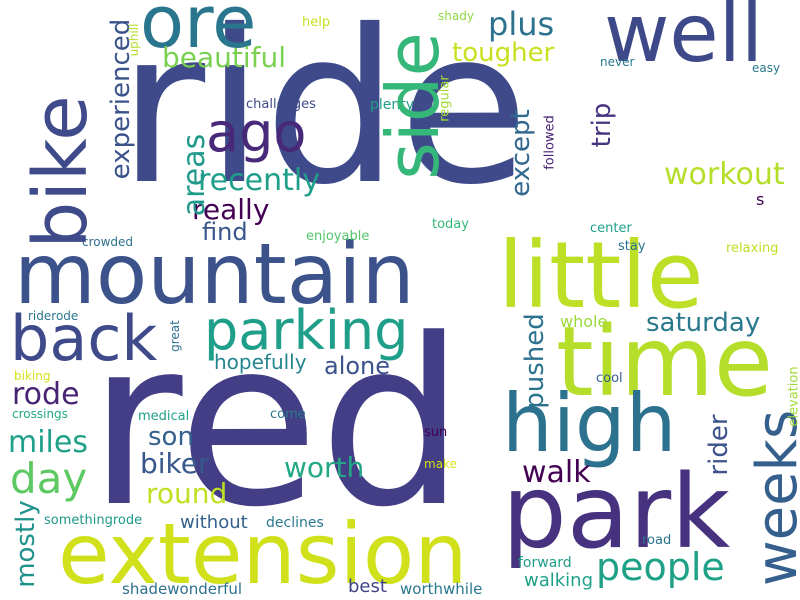  Describe the element at coordinates (46, 394) in the screenshot. I see `word-rode: rode` at that location.